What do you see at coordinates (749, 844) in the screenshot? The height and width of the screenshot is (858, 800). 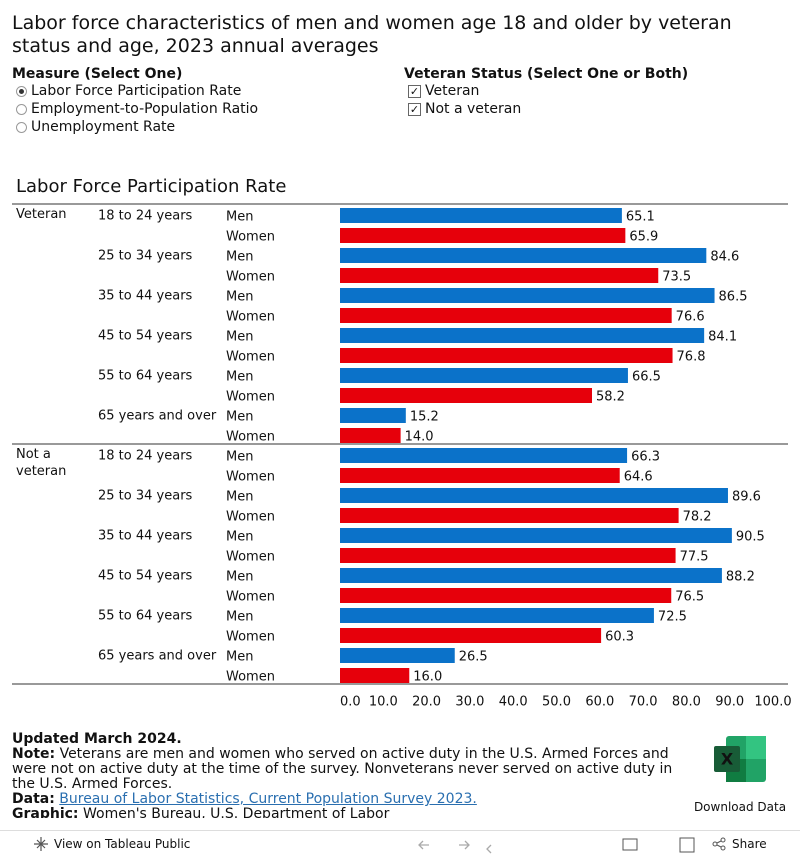 I see `share-label: Share` at bounding box center [749, 844].